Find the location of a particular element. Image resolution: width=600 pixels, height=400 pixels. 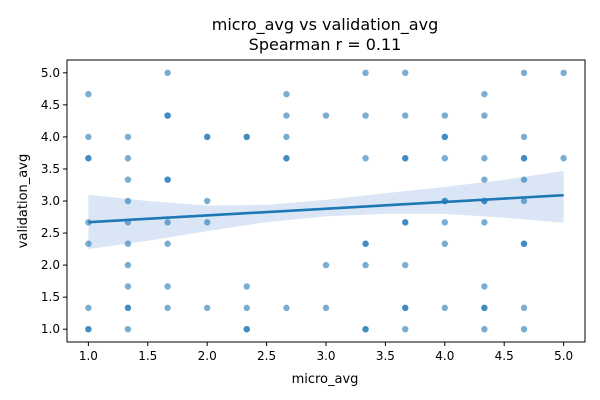

x-tick-label: 2.5 is located at coordinates (266, 356).